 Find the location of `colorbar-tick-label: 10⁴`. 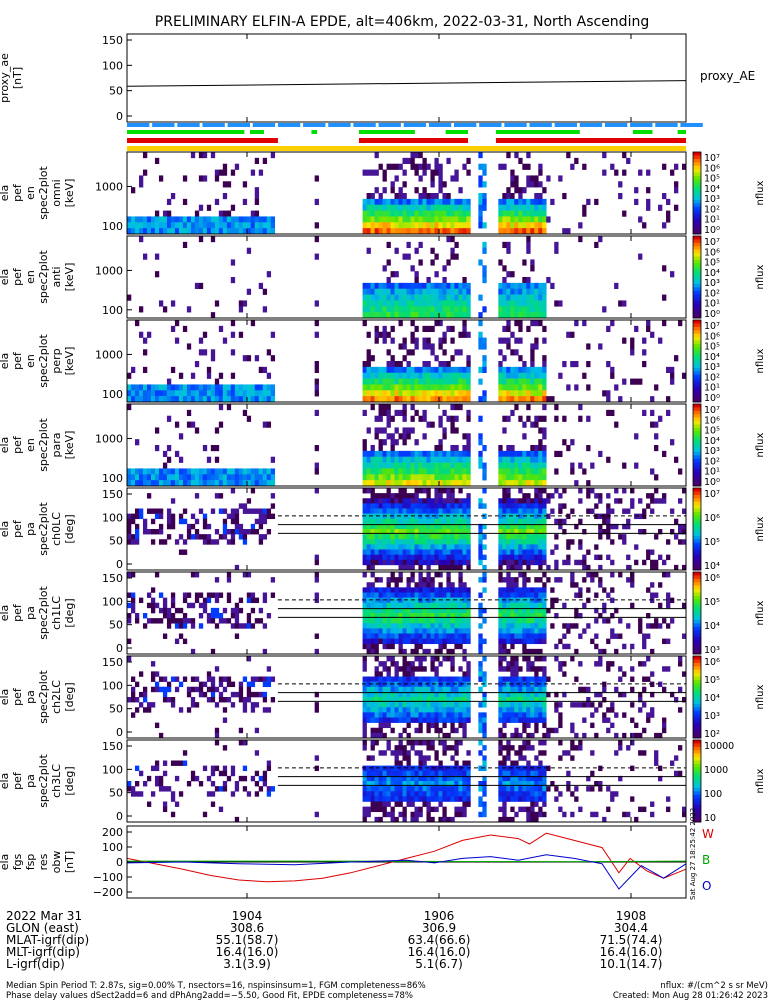

colorbar-tick-label: 10⁴ is located at coordinates (712, 626).